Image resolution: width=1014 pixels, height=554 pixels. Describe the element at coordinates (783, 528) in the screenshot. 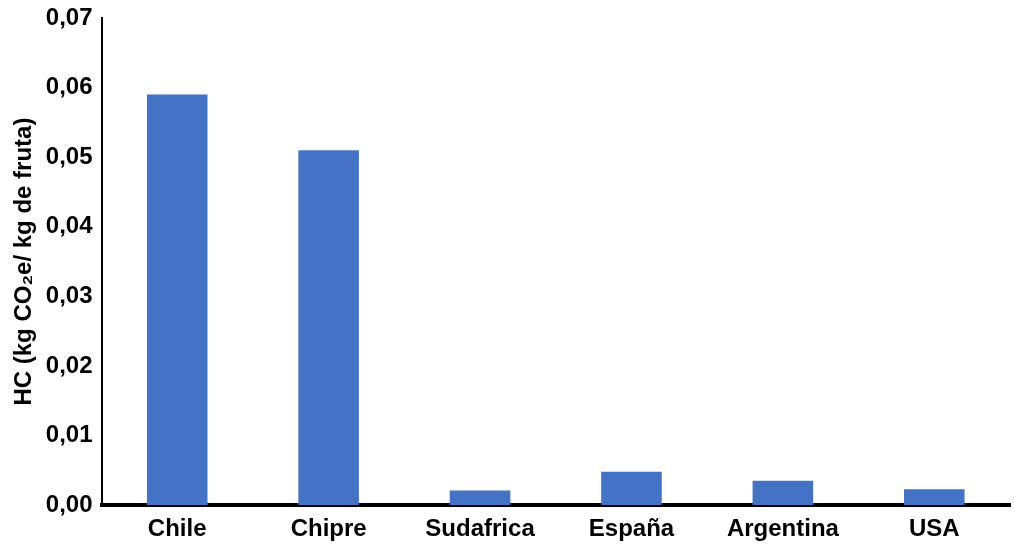

I see `x-tick-label: Argentina` at that location.